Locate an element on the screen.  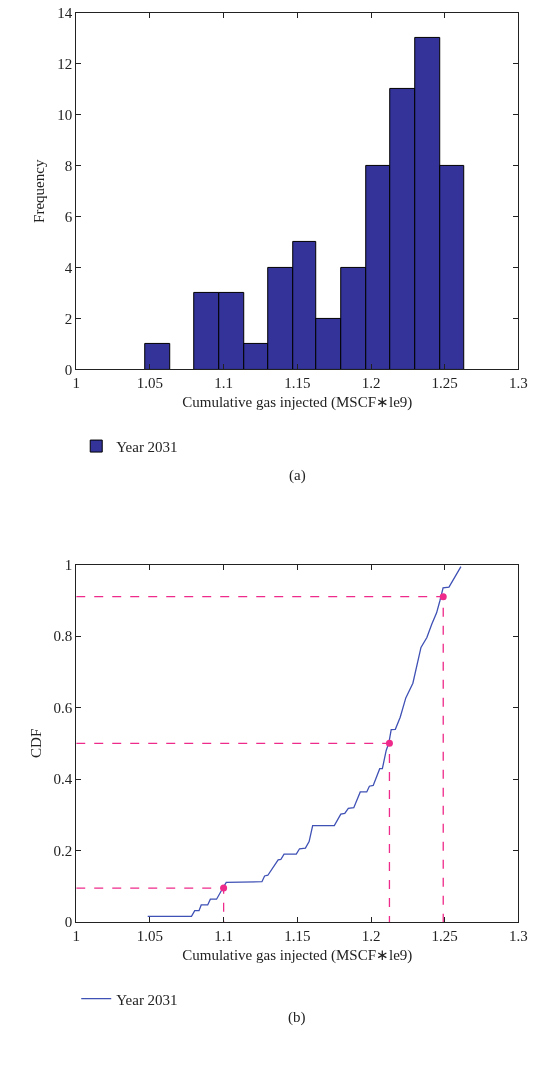
y-tick-label: 10 is located at coordinates (65, 115).